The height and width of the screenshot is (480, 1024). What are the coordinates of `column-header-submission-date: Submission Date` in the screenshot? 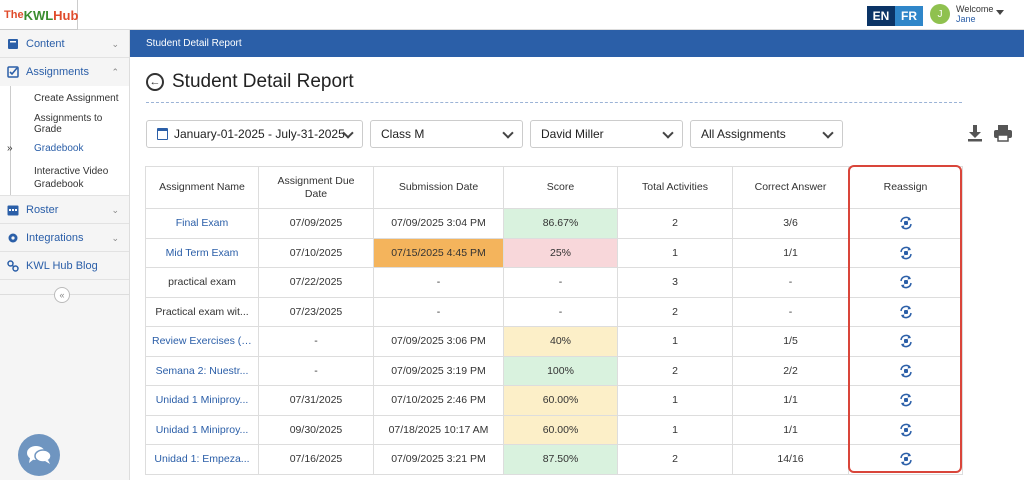 It's located at (438, 187).